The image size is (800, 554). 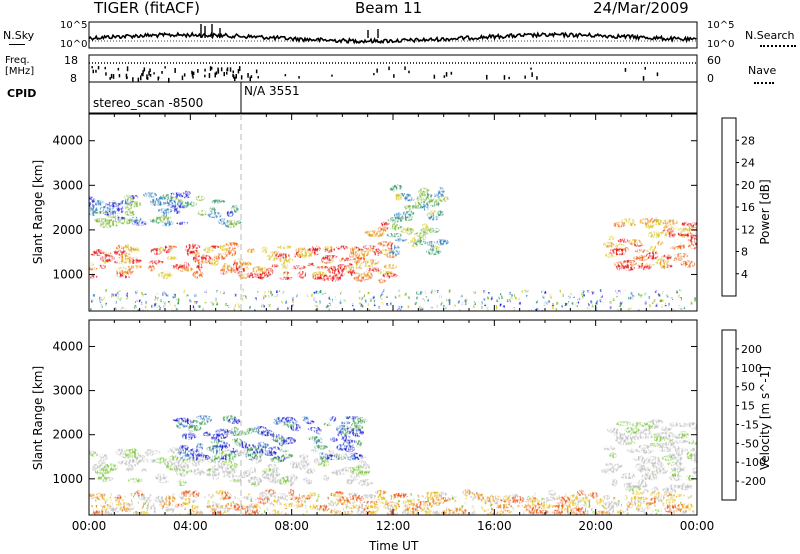 I want to click on power-cbar-tick-label: 24, so click(x=748, y=163).